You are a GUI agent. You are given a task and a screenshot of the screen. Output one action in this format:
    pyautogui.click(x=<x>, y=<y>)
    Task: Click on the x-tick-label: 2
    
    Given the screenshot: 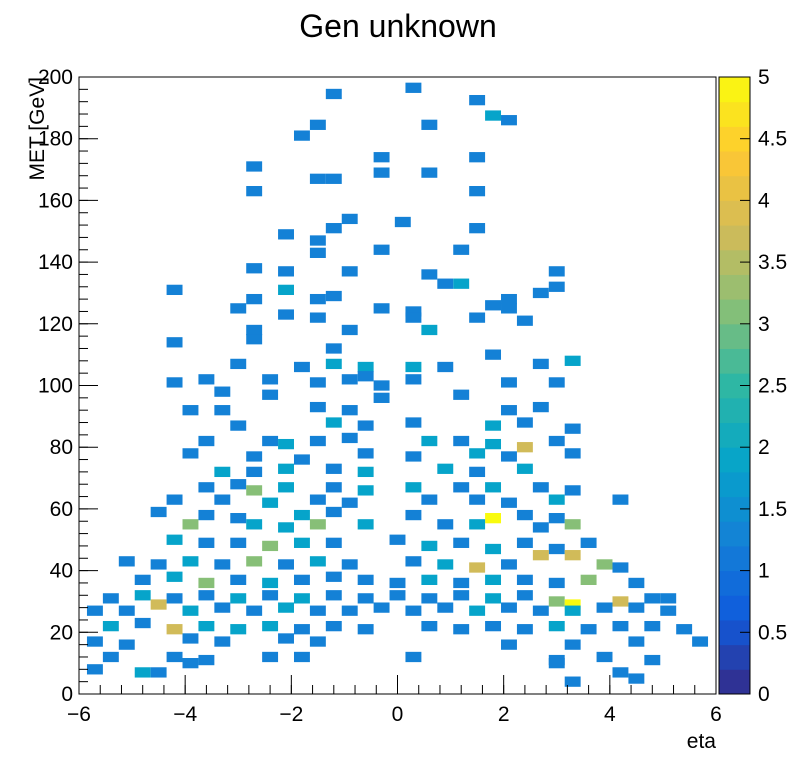 What is the action you would take?
    pyautogui.click(x=504, y=714)
    